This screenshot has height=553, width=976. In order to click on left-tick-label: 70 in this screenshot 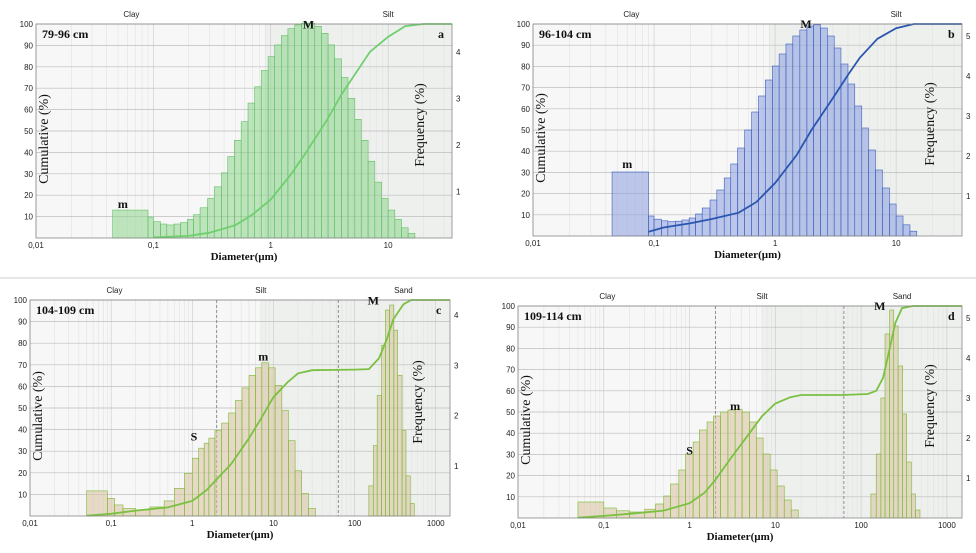, I will do `click(510, 370)`.